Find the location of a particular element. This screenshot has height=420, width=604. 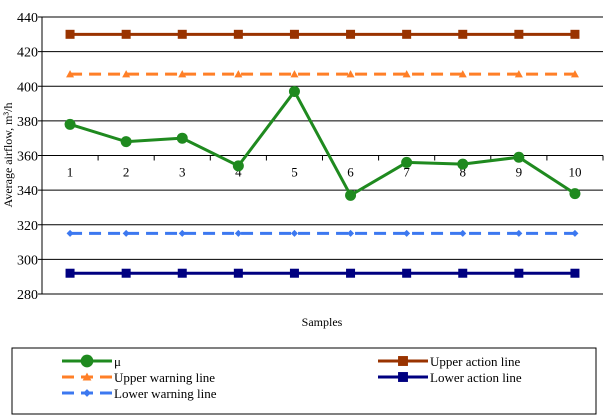

legend-item: Lower warning line is located at coordinates (139, 393).